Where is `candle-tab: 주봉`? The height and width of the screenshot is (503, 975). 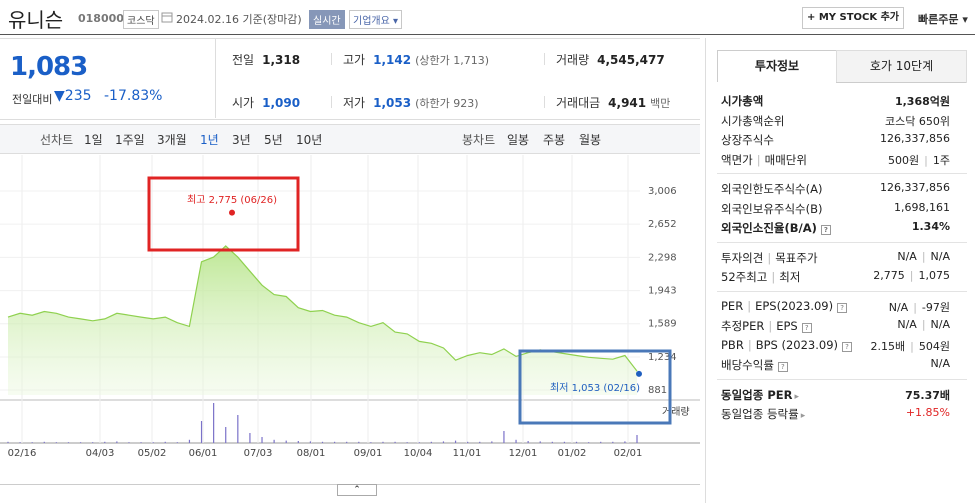
candle-tab: 주봉 is located at coordinates (554, 140).